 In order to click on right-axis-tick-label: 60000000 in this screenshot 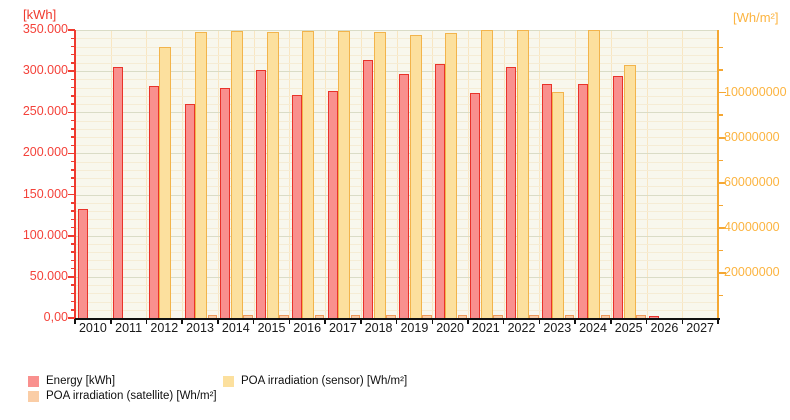, I will do `click(752, 181)`.